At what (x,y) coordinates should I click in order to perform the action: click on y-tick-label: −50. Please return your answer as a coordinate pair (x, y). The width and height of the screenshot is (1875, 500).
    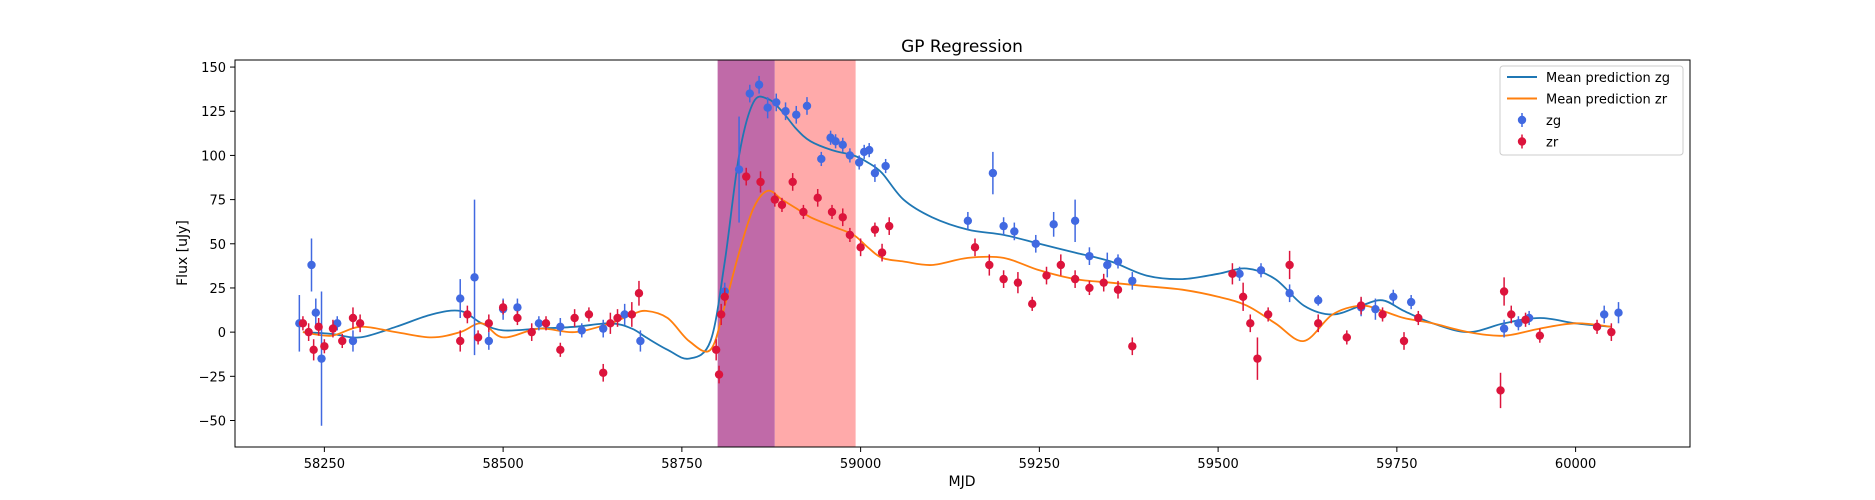
    Looking at the image, I should click on (212, 421).